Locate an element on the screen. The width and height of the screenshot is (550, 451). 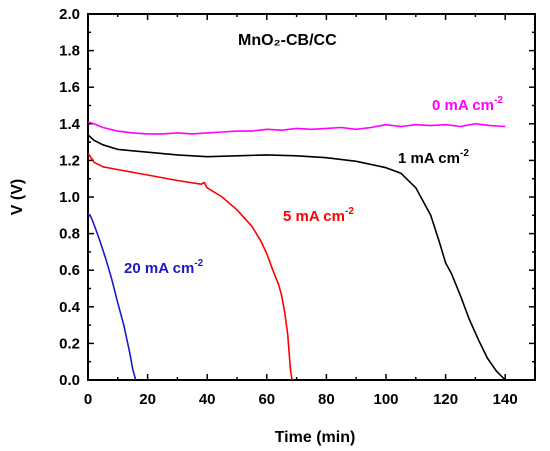
y-tick-label: 1.0 is located at coordinates (69, 197).